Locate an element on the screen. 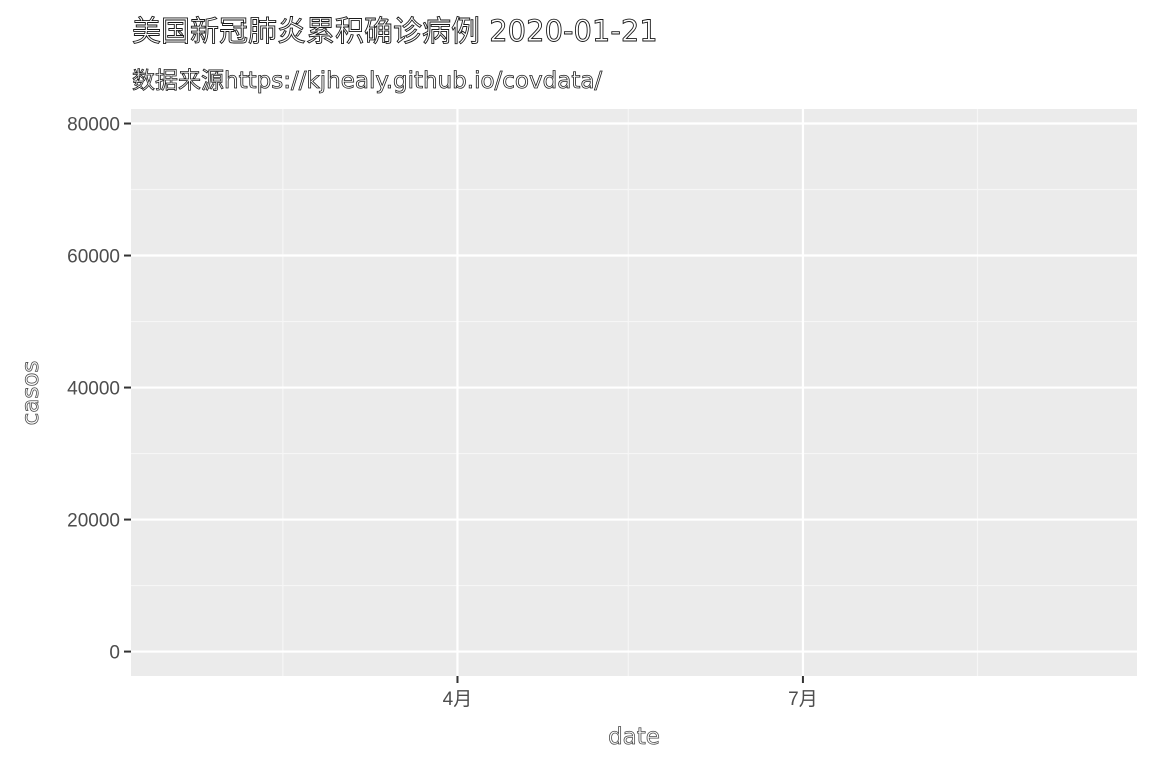 The image size is (1152, 768). y-tick-label: 20000 is located at coordinates (93, 521).